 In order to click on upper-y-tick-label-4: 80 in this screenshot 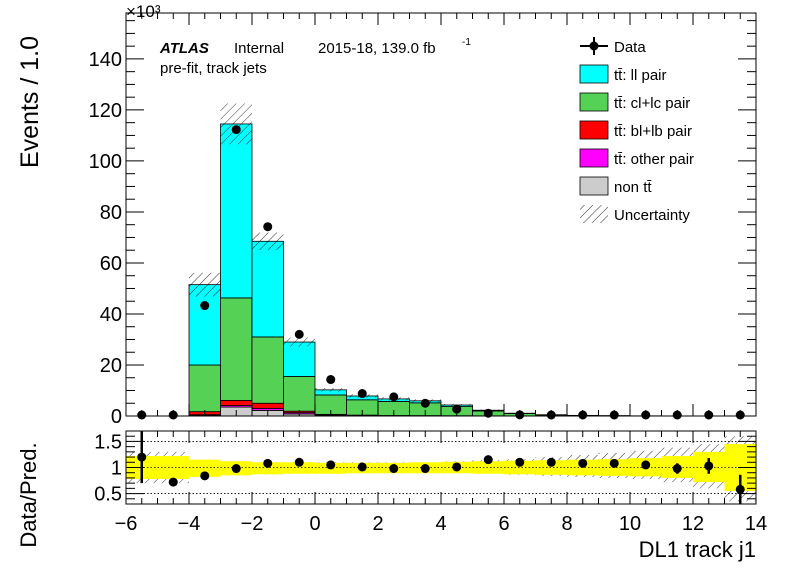, I will do `click(111, 213)`.